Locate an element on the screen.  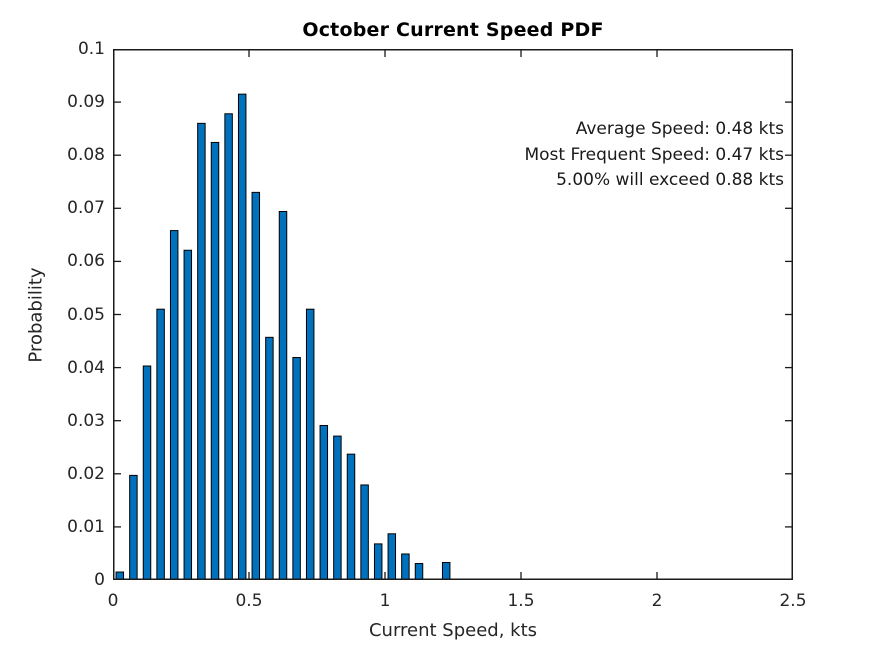
annotation-average-speed: Average Speed: 0.48 kts is located at coordinates (679, 129).